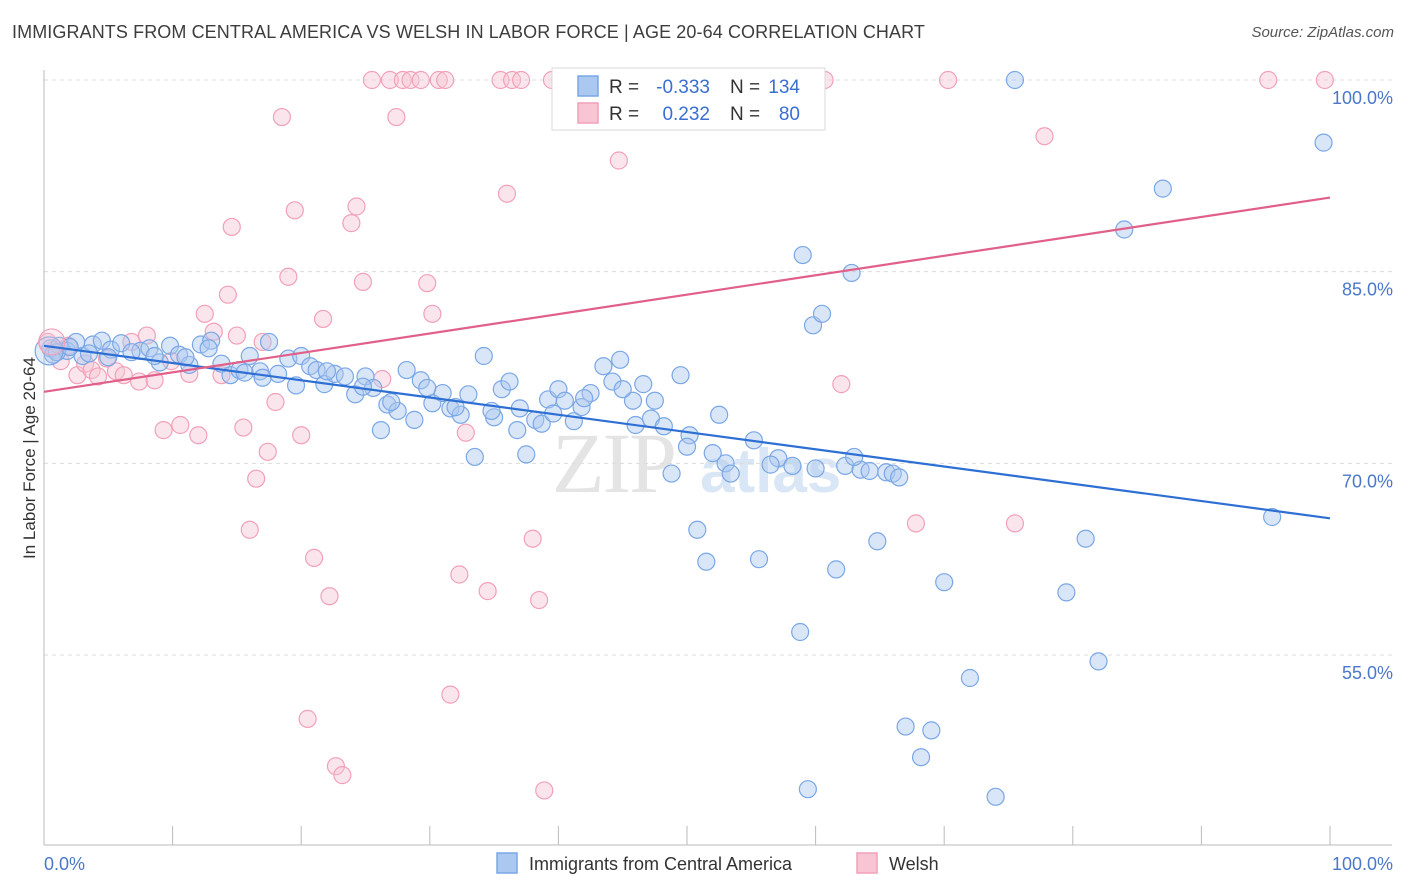 The image size is (1406, 892). I want to click on y-tick-label: 100.0%, so click(1362, 98).